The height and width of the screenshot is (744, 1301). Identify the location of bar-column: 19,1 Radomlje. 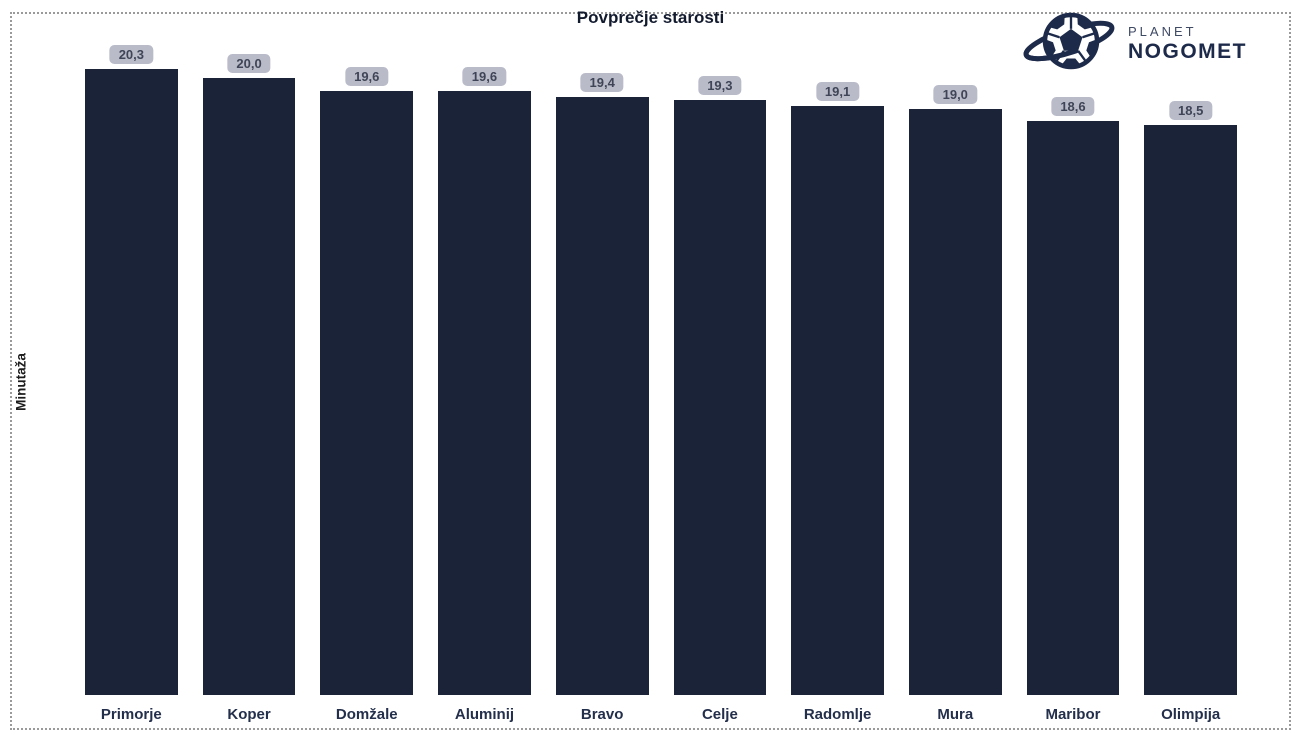
(837, 400).